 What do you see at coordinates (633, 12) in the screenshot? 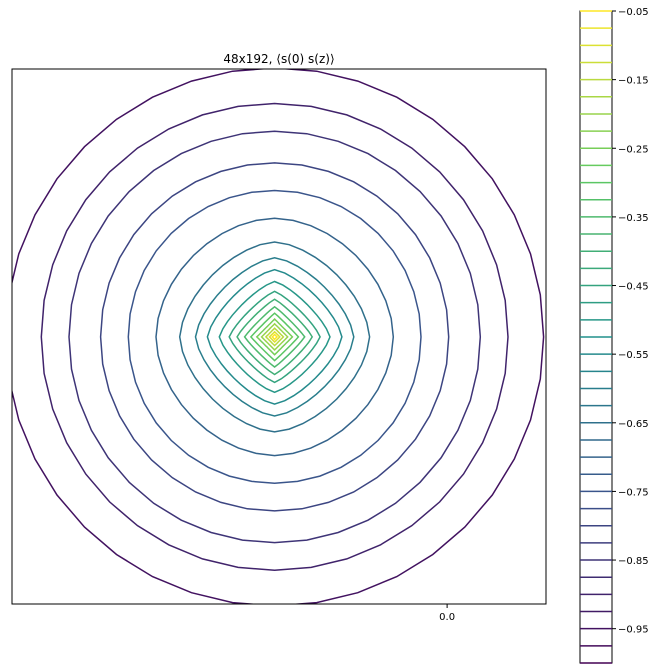
I see `colorbar-tick-label-0: −0.05` at bounding box center [633, 12].